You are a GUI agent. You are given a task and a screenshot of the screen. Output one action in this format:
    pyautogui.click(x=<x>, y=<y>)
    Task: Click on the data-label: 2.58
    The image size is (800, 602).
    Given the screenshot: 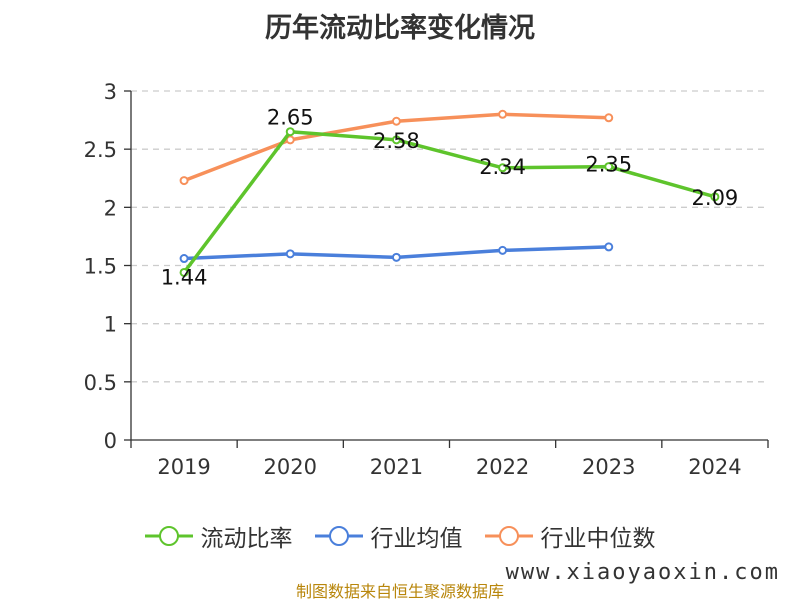 What is the action you would take?
    pyautogui.click(x=396, y=141)
    